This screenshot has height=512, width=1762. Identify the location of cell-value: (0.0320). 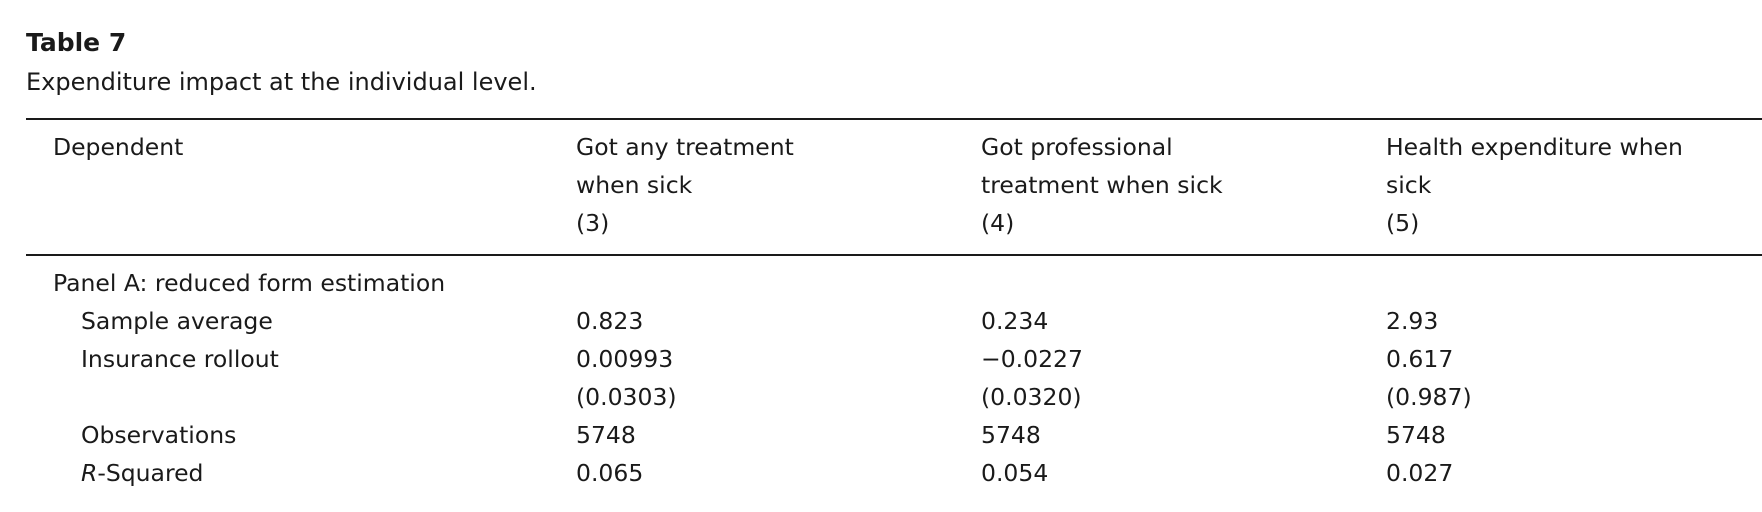
(1031, 397).